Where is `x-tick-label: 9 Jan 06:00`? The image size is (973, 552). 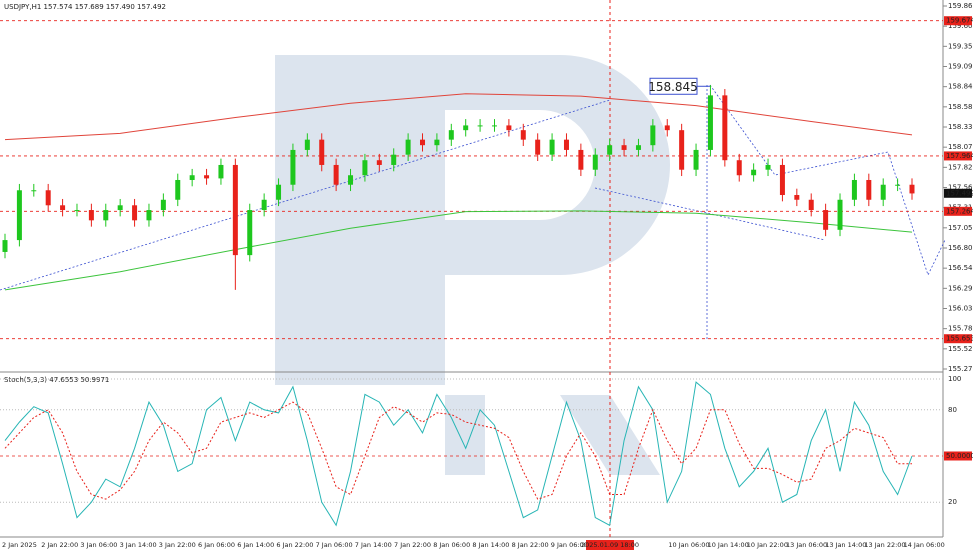
x-tick-label: 9 Jan 06:00 is located at coordinates (569, 545).